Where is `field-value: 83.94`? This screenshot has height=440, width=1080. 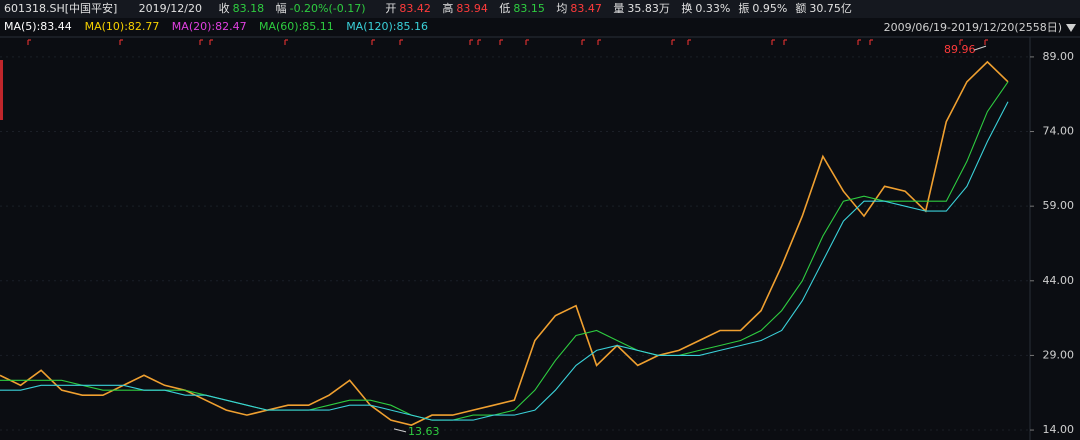
field-value: 83.94 is located at coordinates (472, 8).